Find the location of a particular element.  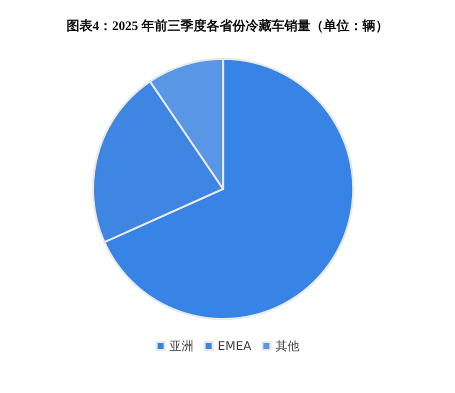

chart-title: 图表4：2025 年前三季度各省份冷藏车销量（单位：辆） is located at coordinates (227, 25).